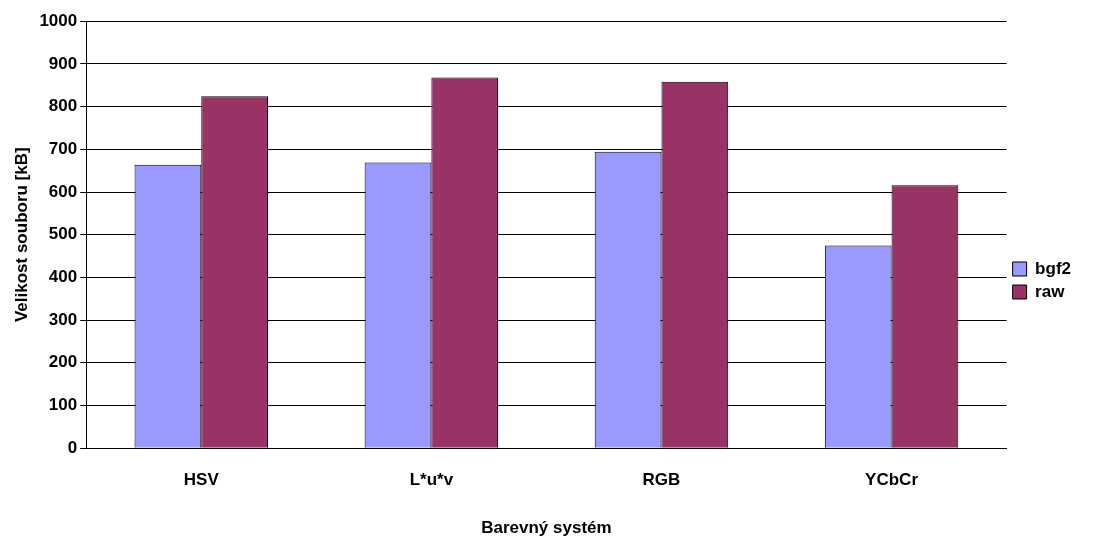 The width and height of the screenshot is (1099, 551). What do you see at coordinates (661, 480) in the screenshot?
I see `x-tick-label: RGB` at bounding box center [661, 480].